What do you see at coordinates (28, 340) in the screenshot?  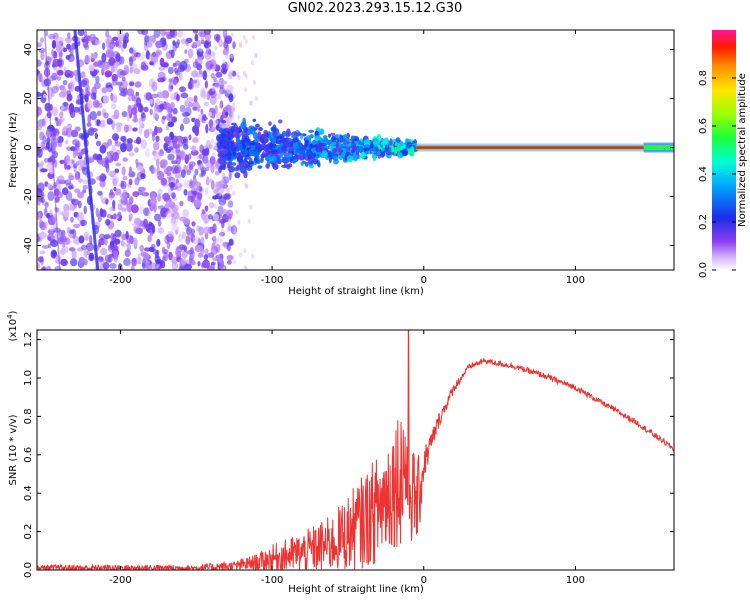 I see `y-tick-label: 1.2` at bounding box center [28, 340].